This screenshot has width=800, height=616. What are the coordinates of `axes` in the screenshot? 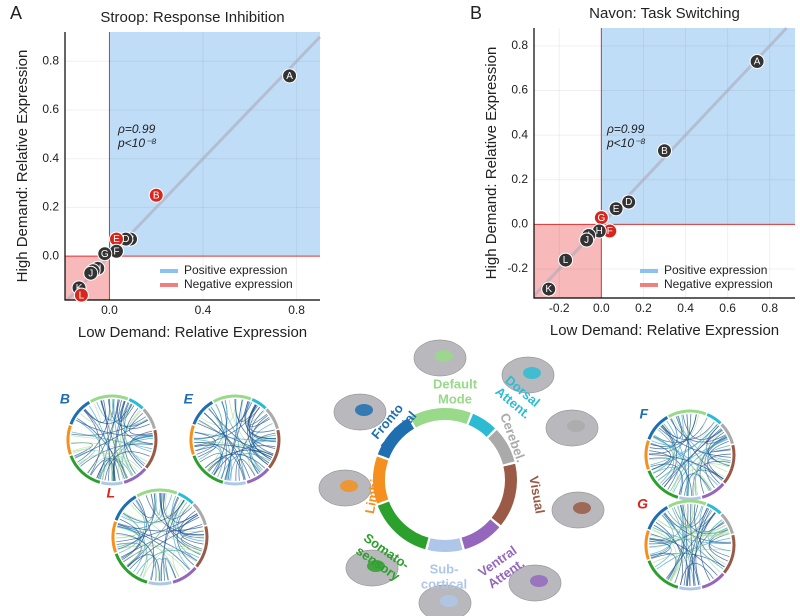 It's located at (192, 166).